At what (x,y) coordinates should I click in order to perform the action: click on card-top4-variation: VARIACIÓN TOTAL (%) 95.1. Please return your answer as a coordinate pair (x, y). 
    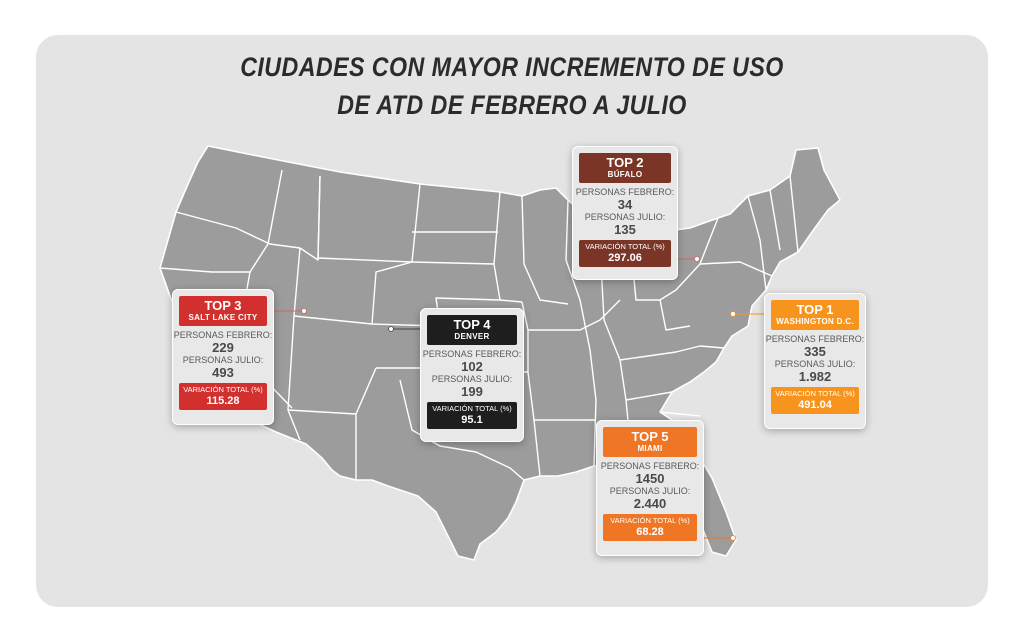
    Looking at the image, I should click on (472, 415).